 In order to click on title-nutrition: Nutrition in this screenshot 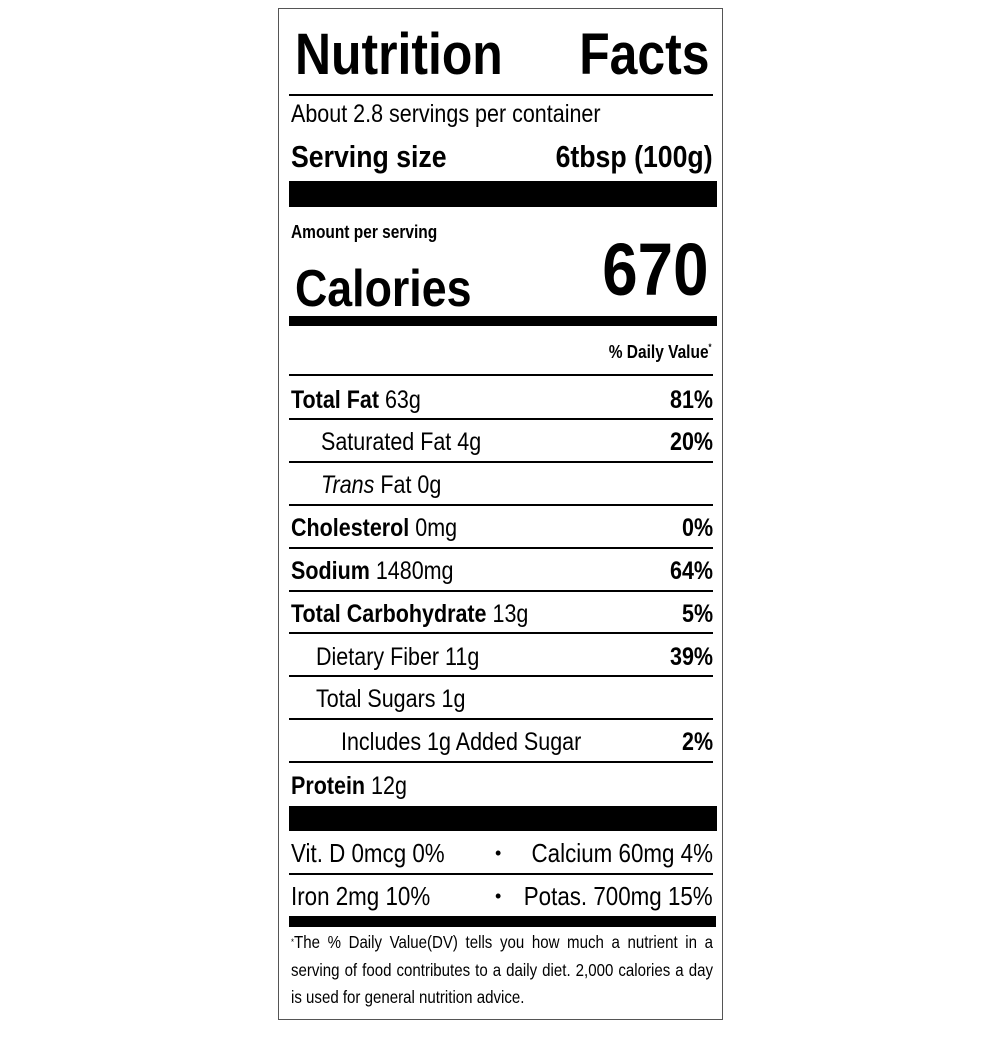, I will do `click(399, 54)`.